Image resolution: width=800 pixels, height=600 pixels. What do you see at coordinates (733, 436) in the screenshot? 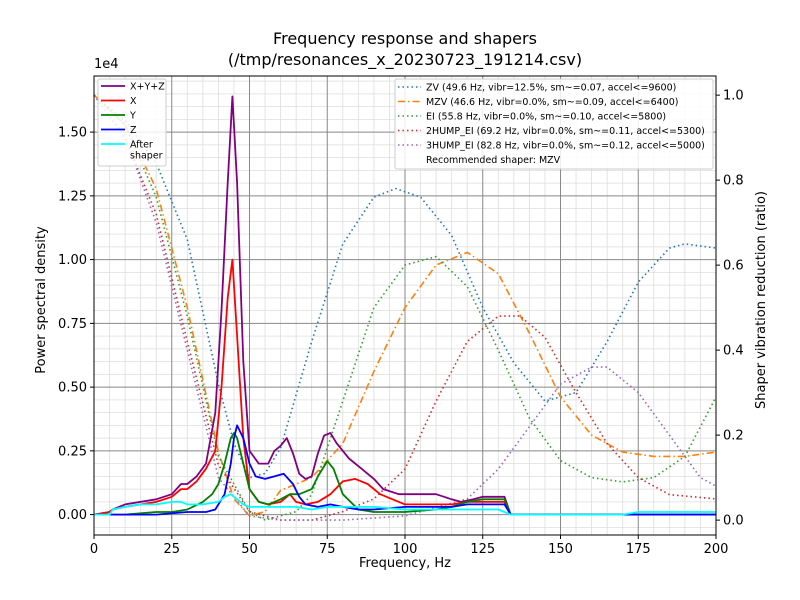
I see `y2-tick-label: 0.2` at bounding box center [733, 436].